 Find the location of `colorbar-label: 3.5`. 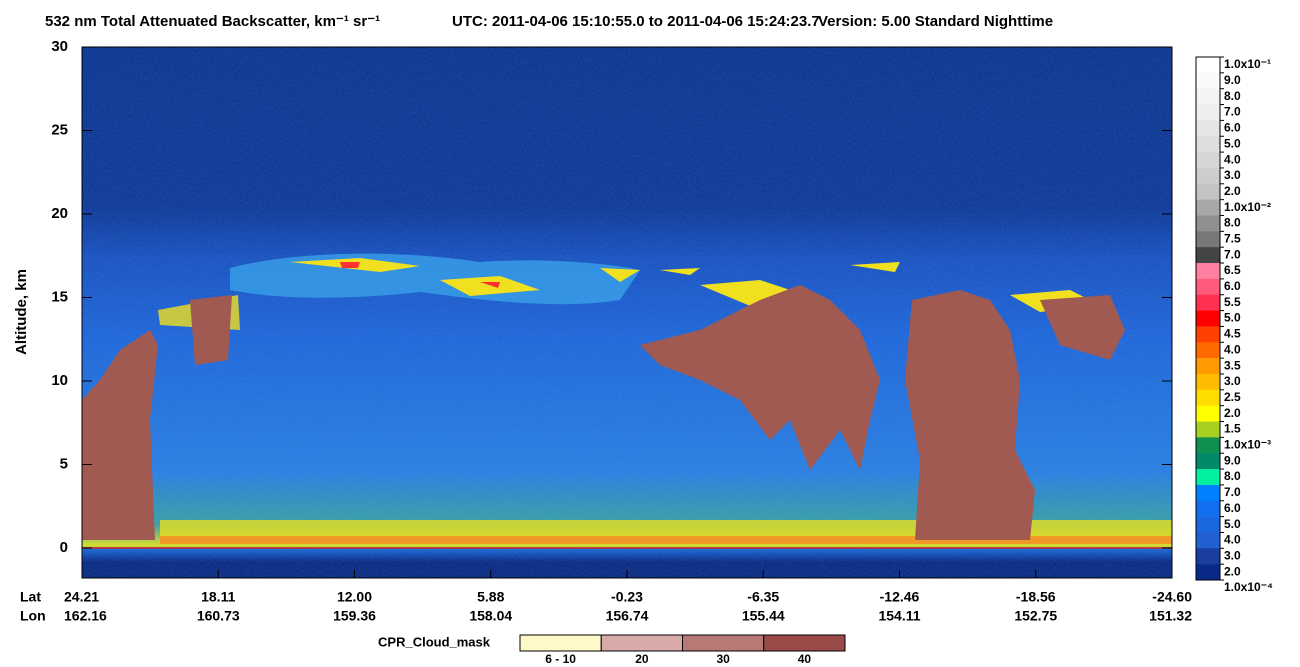

colorbar-label: 3.5 is located at coordinates (1232, 365).